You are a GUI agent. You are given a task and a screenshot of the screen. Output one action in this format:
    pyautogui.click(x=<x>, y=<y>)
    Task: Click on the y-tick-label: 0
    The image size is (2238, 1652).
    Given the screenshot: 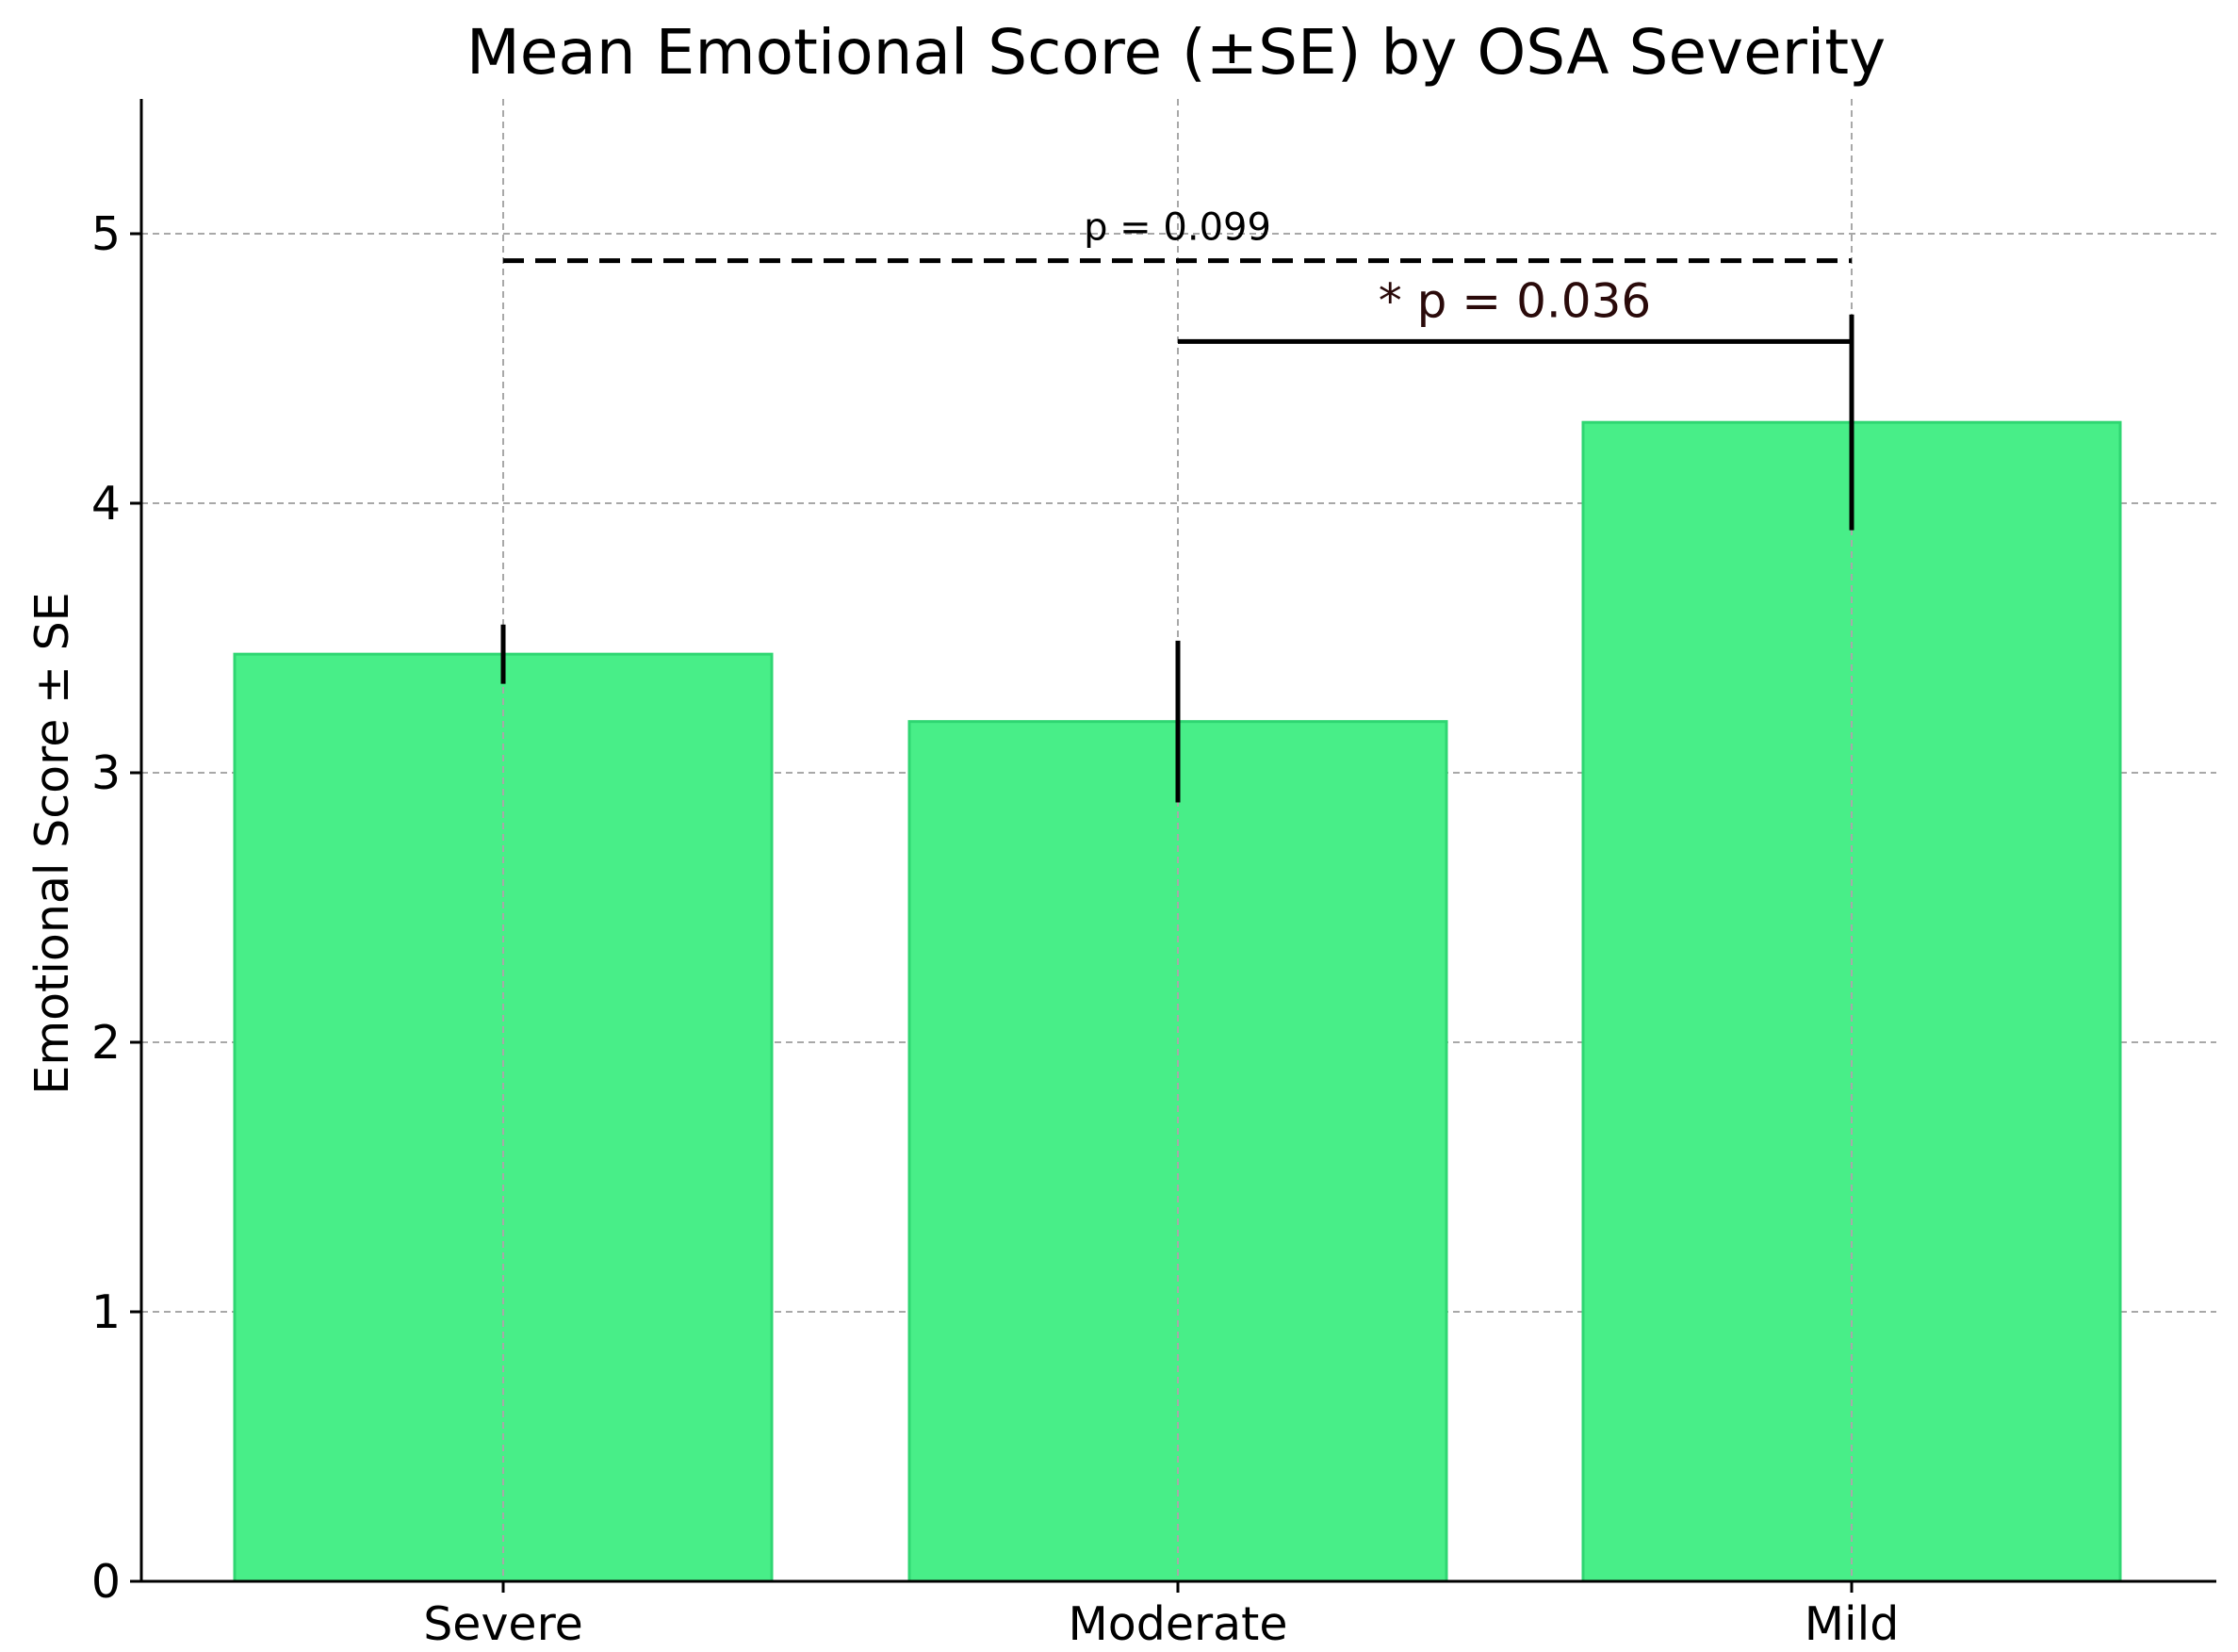 What is the action you would take?
    pyautogui.click(x=106, y=1582)
    